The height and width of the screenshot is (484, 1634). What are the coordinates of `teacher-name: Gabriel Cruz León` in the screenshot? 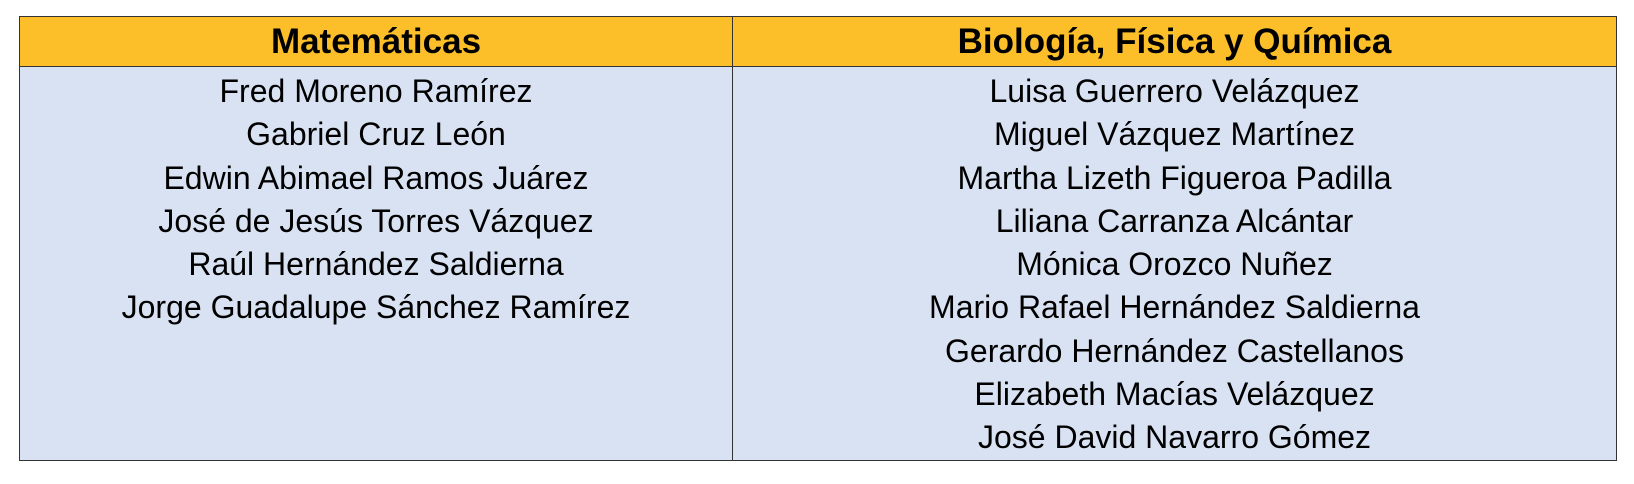 It's located at (376, 134).